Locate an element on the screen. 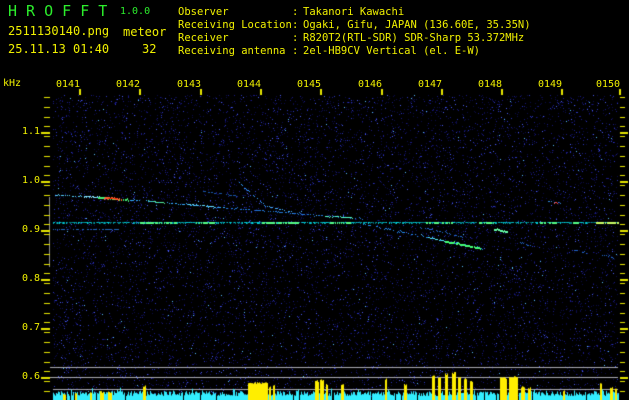  x-tick-label: 0145 is located at coordinates (309, 84).